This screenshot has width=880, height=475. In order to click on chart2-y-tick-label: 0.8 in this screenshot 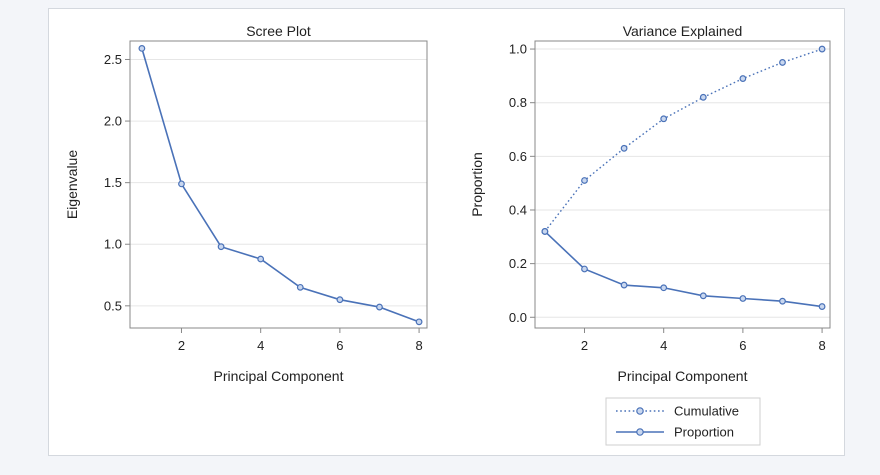, I will do `click(518, 102)`.